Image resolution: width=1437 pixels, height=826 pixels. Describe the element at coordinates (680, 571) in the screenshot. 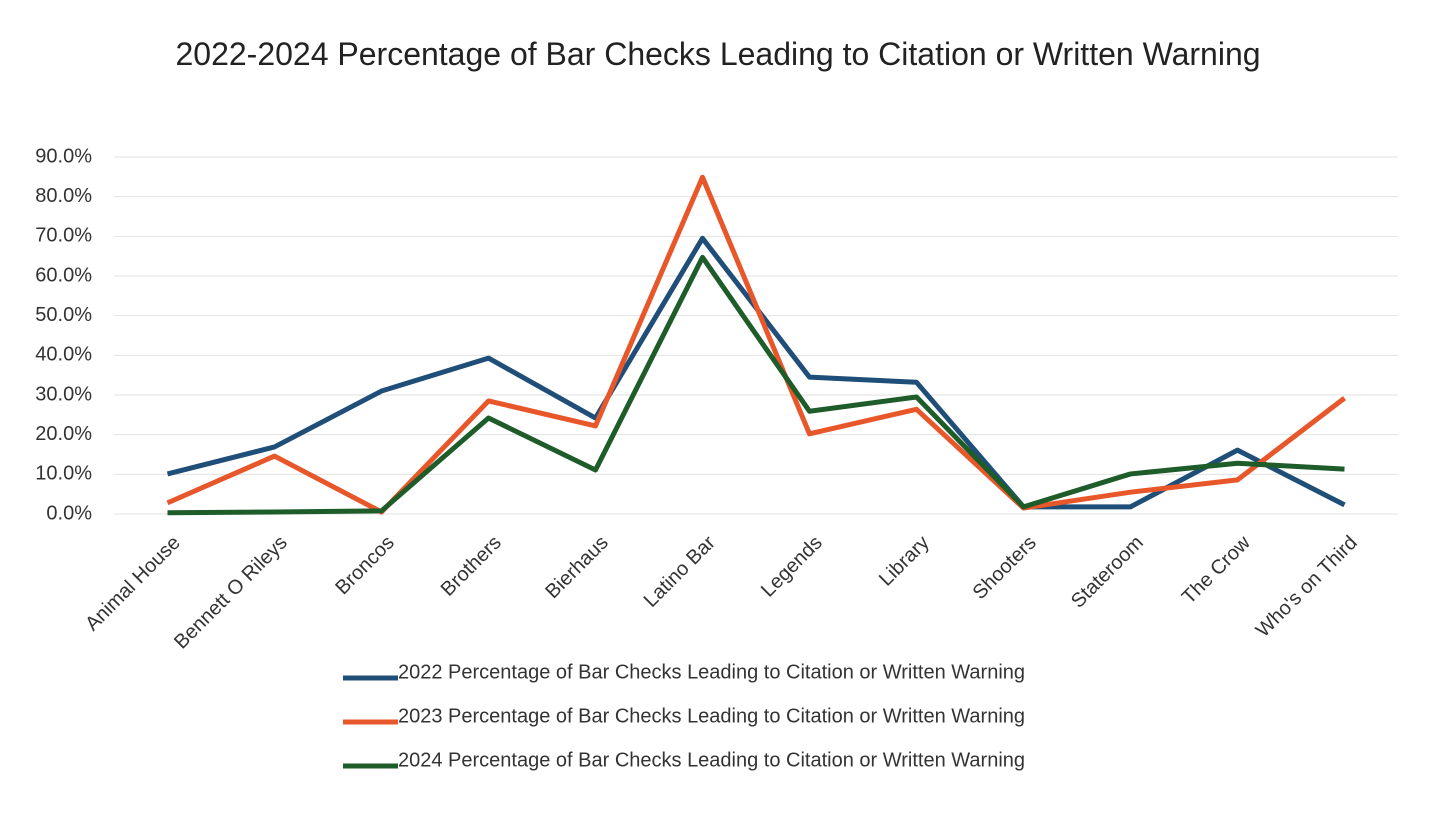

I see `x-tick-label: Latino Bar` at that location.